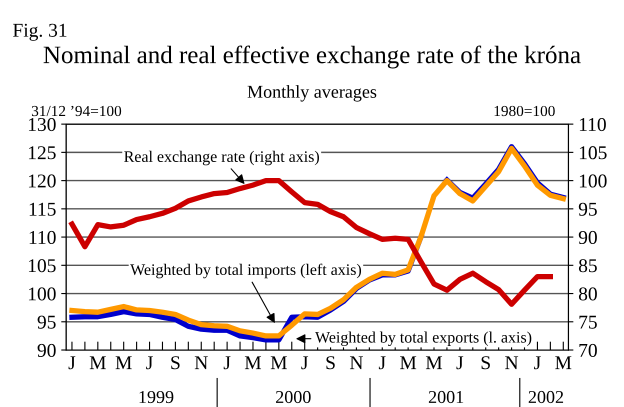  What do you see at coordinates (39, 32) in the screenshot?
I see `caption: Fig. 31` at bounding box center [39, 32].